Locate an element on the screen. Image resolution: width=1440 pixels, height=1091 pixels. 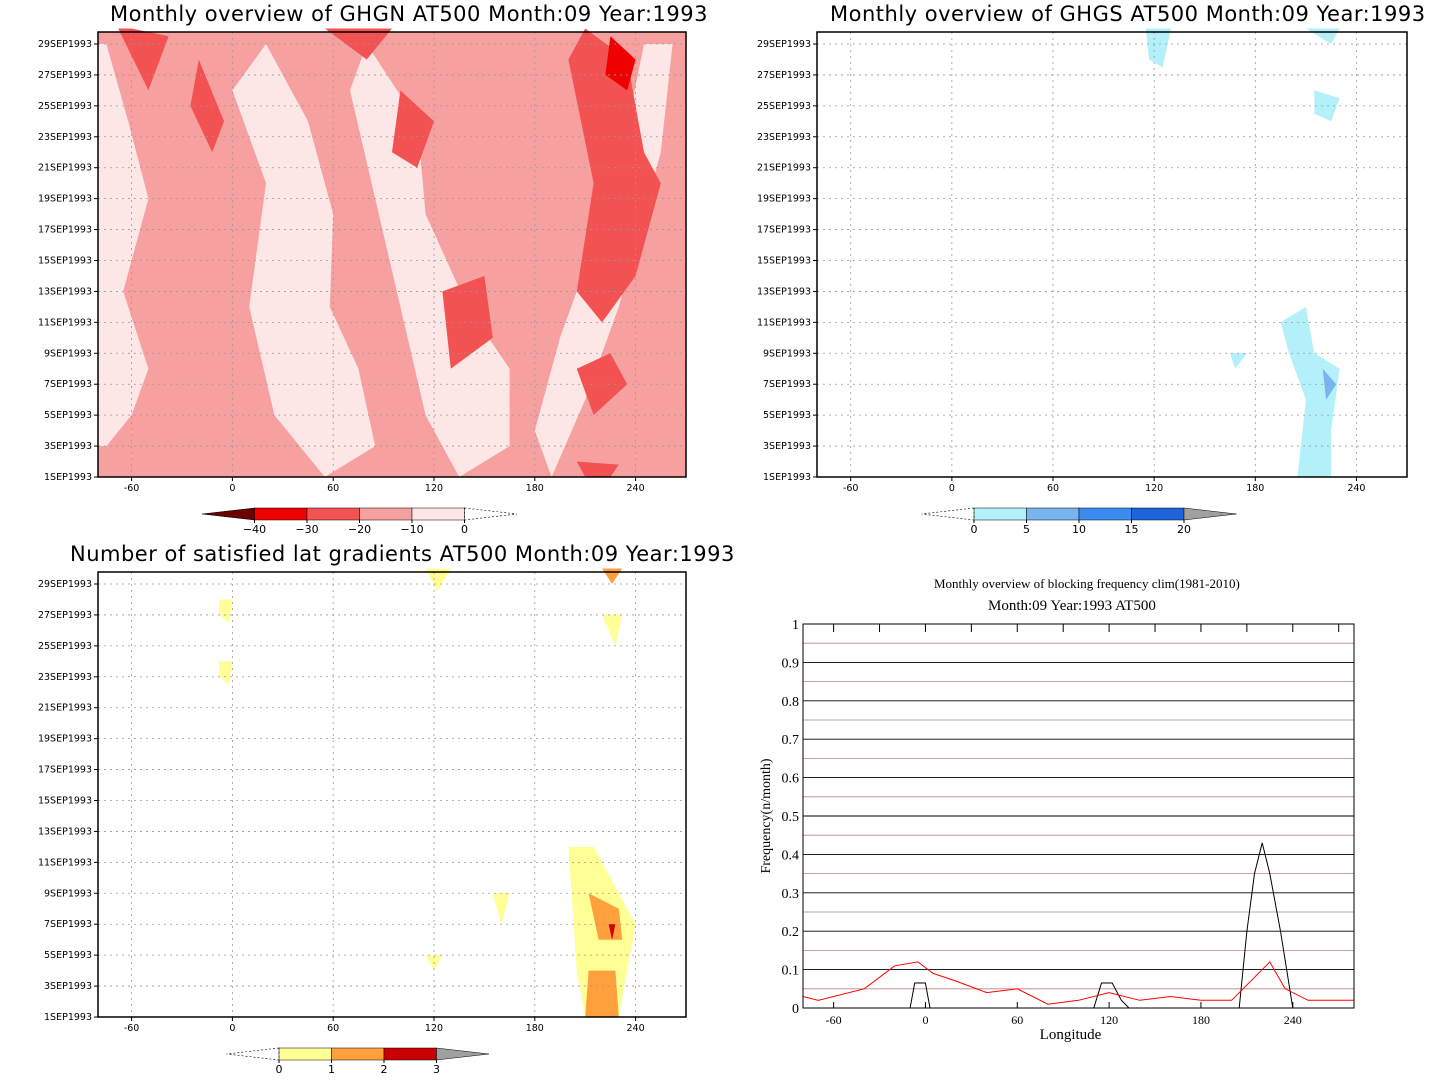
colorbar-label: 5 is located at coordinates (1026, 529).